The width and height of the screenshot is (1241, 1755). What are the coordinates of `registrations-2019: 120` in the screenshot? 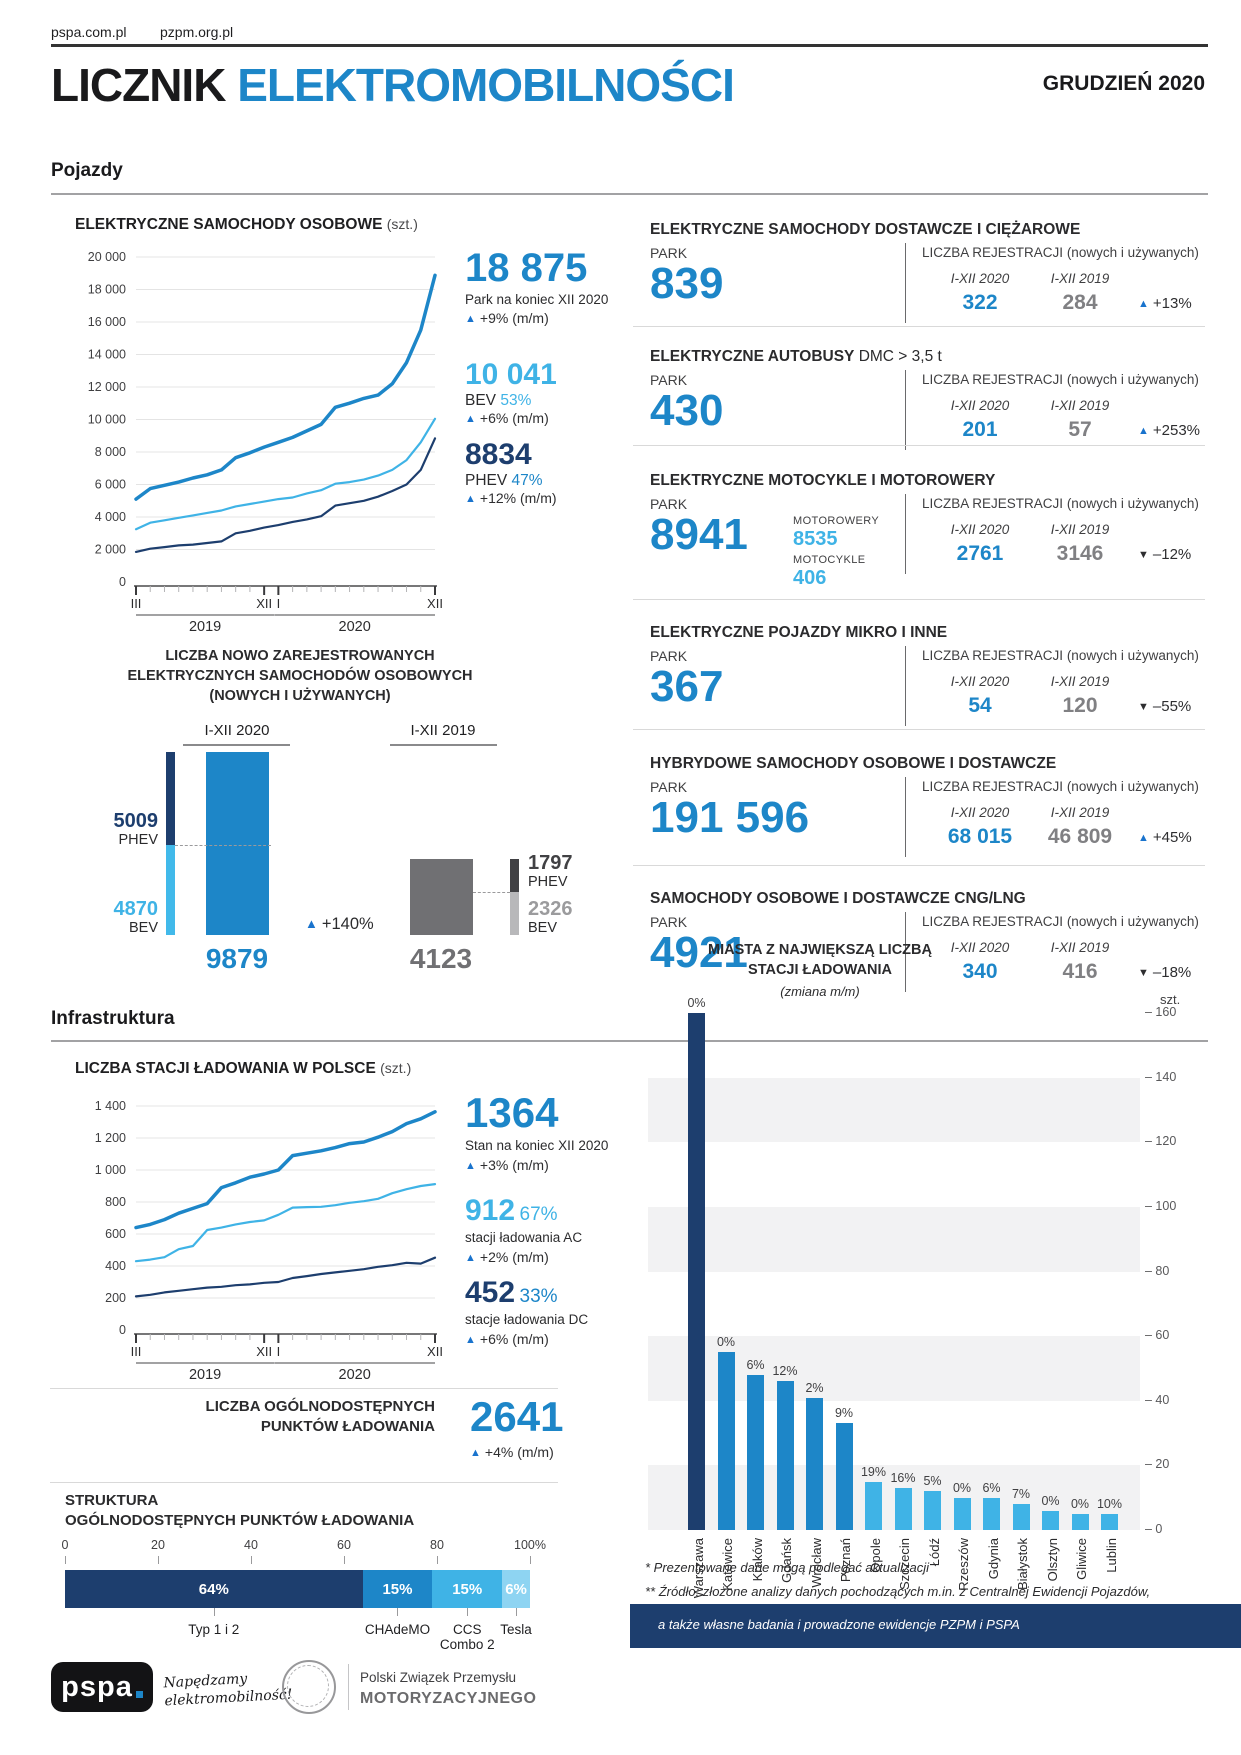 It's located at (1080, 705).